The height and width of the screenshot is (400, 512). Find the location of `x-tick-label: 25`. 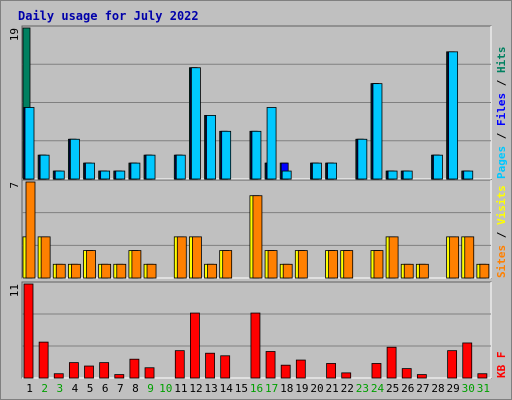

x-tick-label: 25 is located at coordinates (392, 388).